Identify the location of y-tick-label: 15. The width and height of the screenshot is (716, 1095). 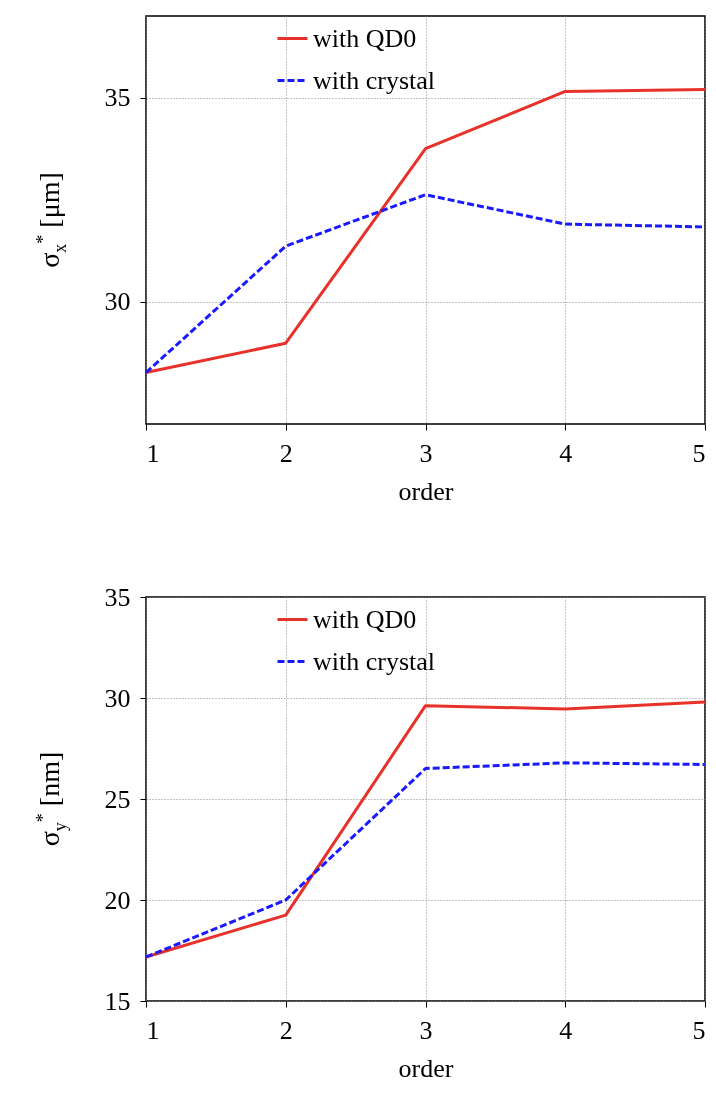
(117, 1001).